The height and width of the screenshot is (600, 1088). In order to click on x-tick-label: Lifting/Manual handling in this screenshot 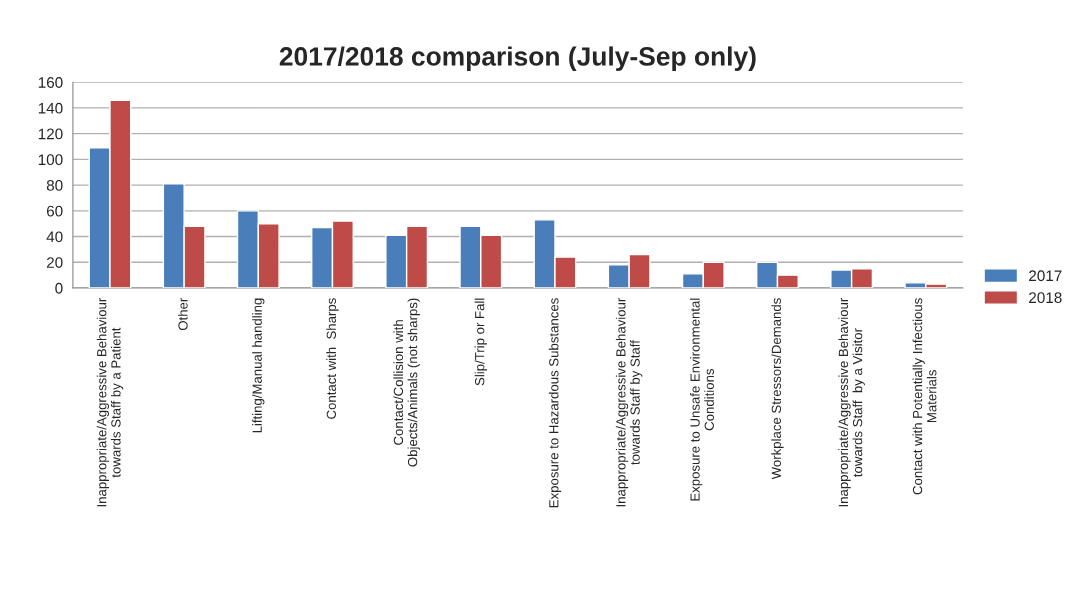, I will do `click(258, 365)`.